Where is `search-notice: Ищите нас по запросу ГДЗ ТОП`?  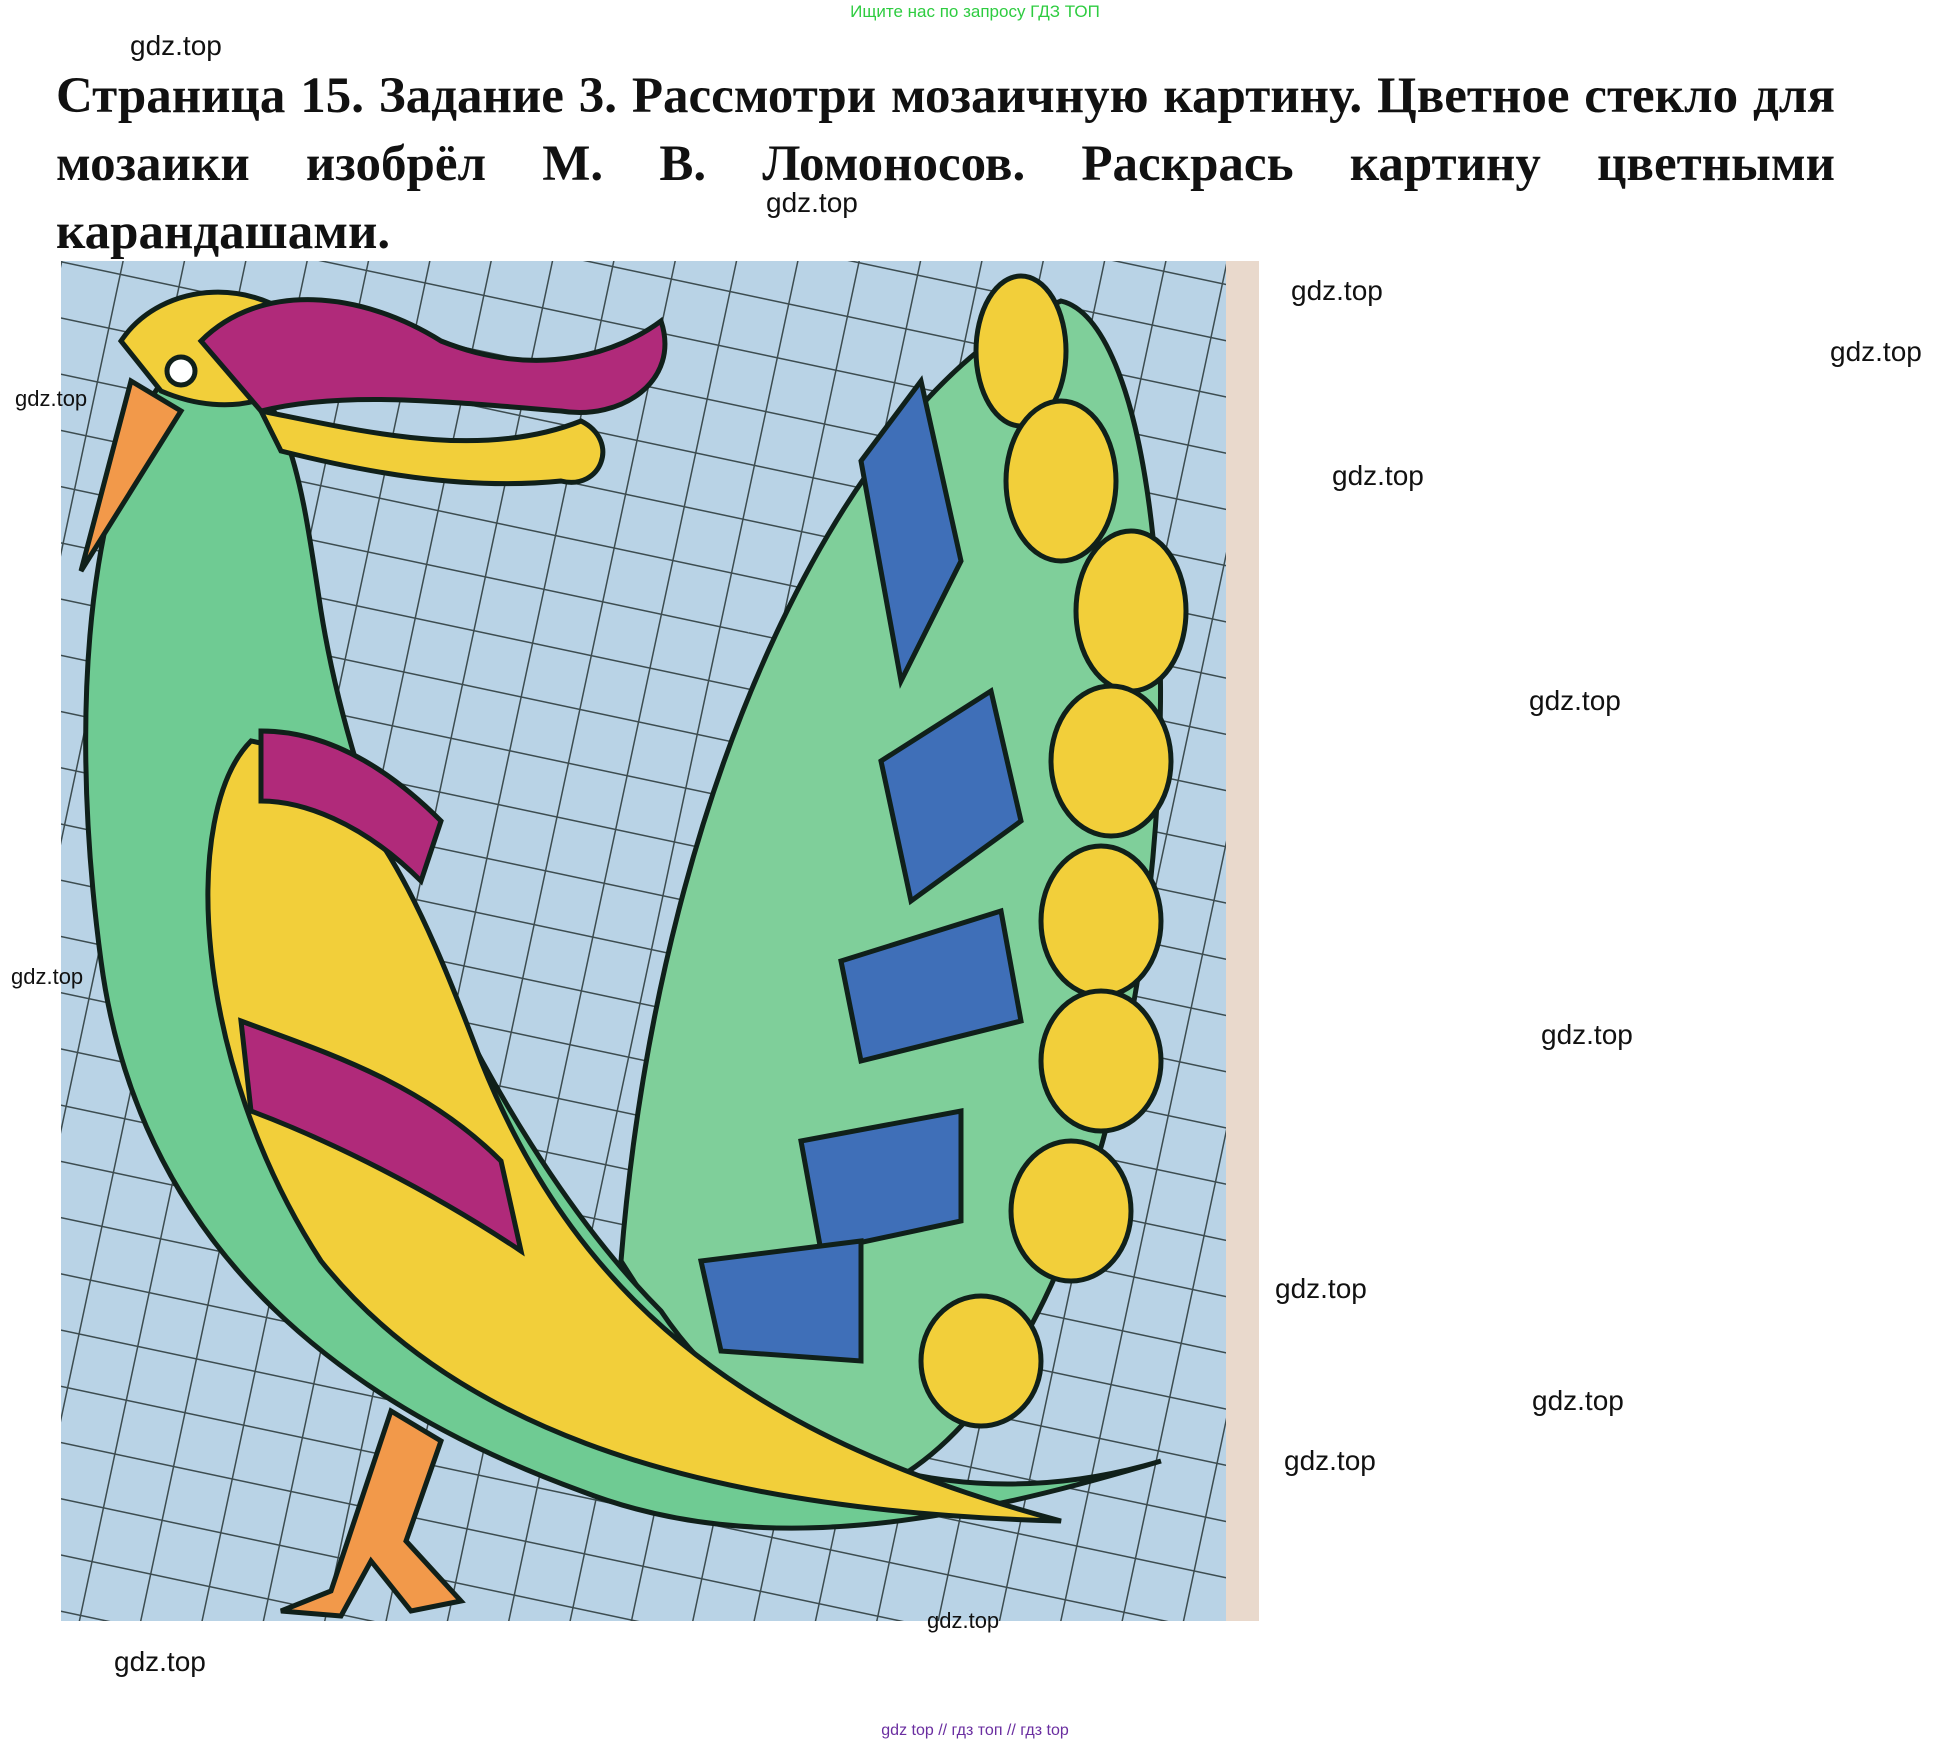 search-notice: Ищите нас по запросу ГДЗ ТОП is located at coordinates (975, 11).